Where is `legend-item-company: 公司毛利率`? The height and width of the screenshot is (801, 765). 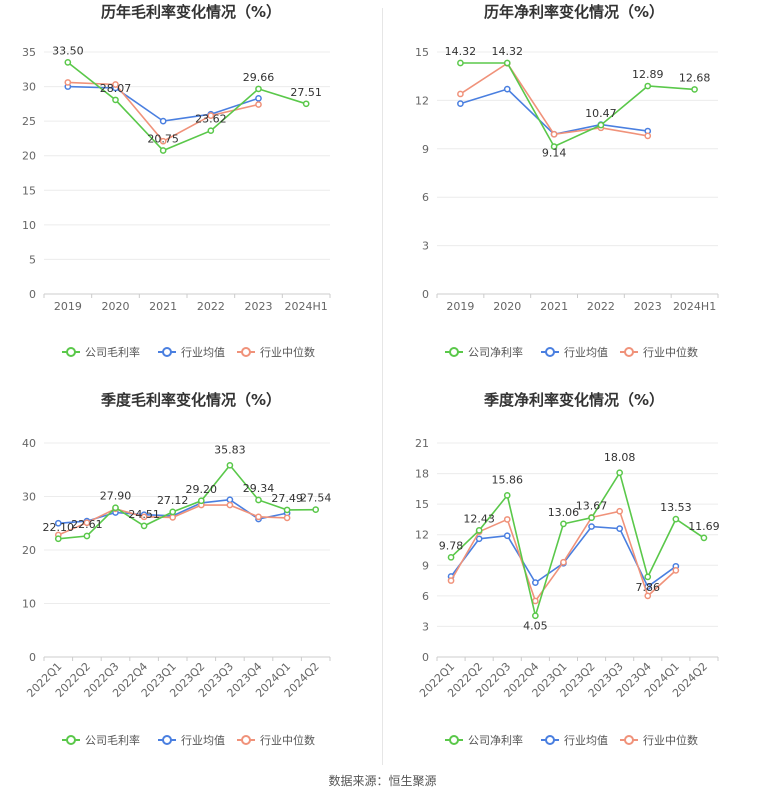
legend-item-company: 公司毛利率 is located at coordinates (101, 352).